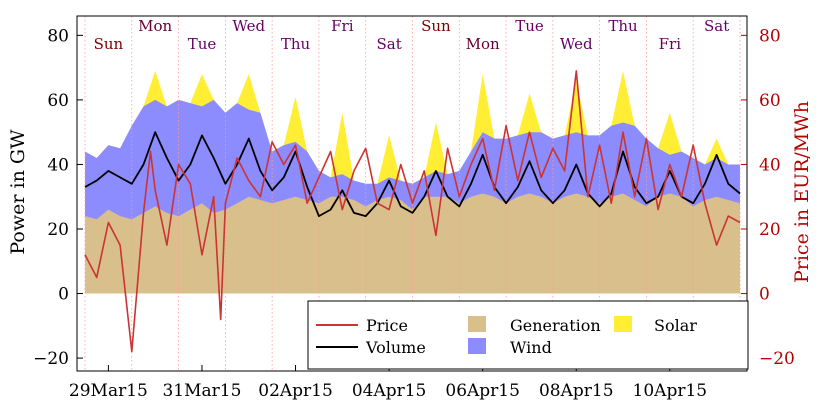 Image resolution: width=822 pixels, height=407 pixels. Describe the element at coordinates (58, 165) in the screenshot. I see `left-tick-label: 40` at that location.